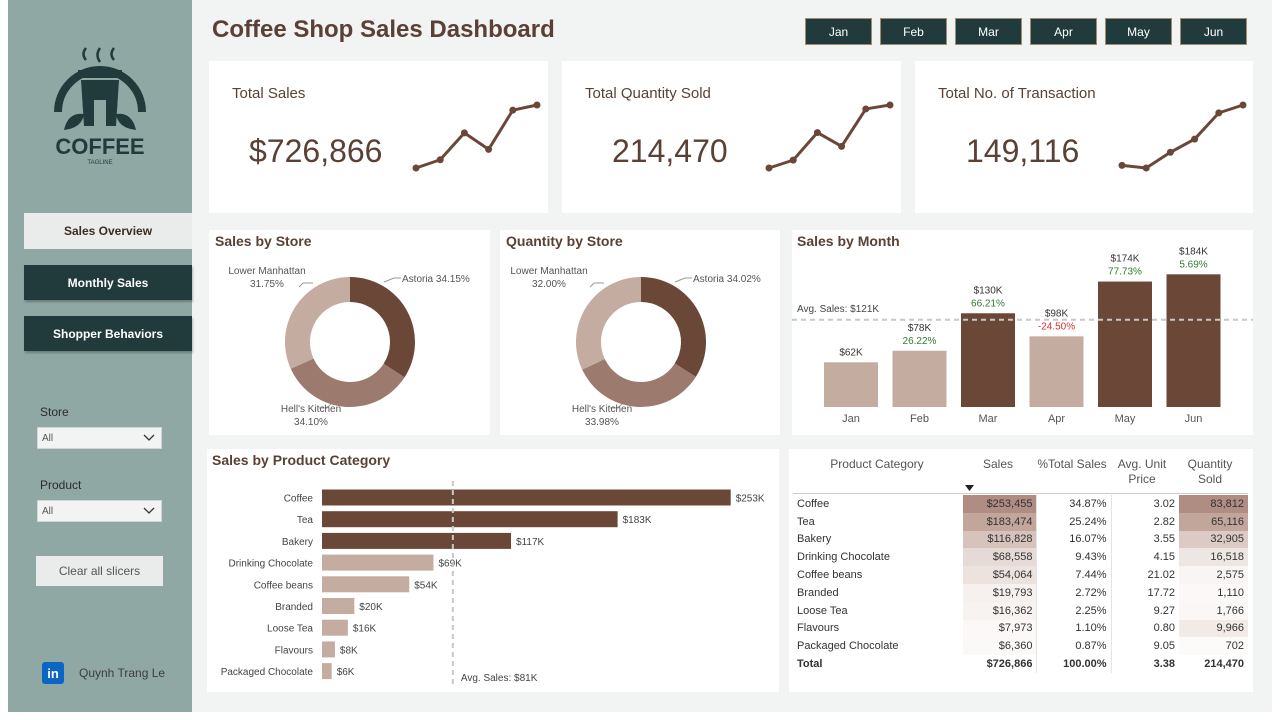 This screenshot has height=720, width=1280. Describe the element at coordinates (327, 671) in the screenshot. I see `bar-packaged-chocolate` at that location.